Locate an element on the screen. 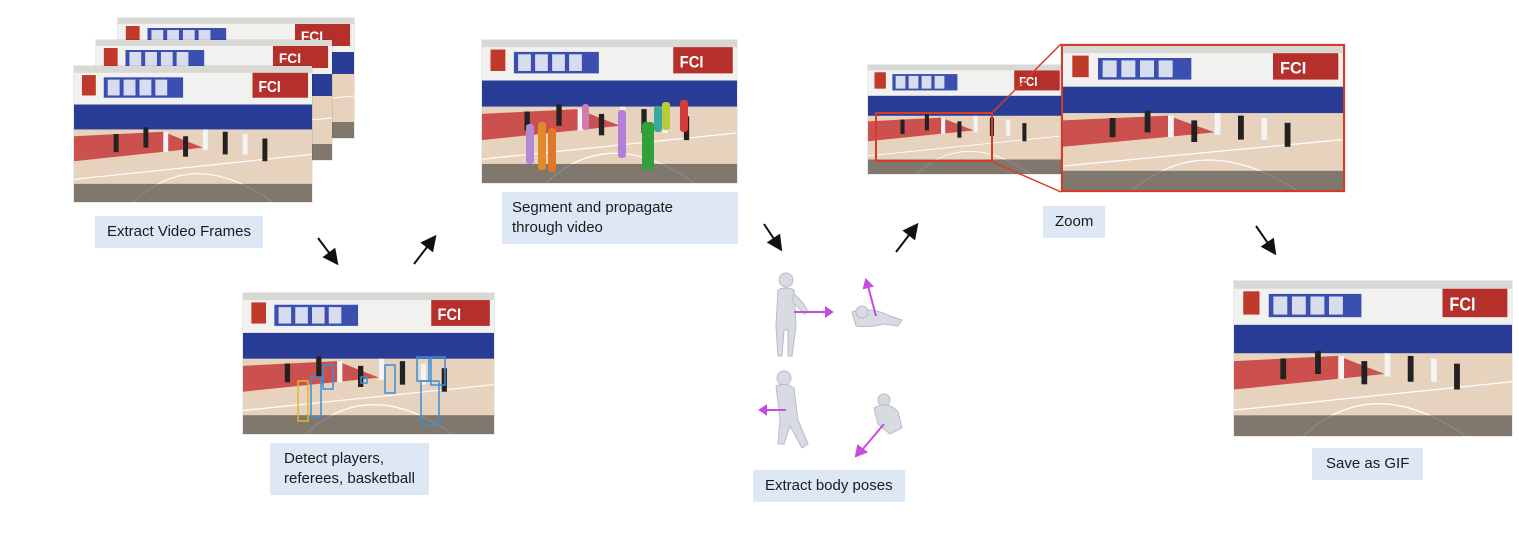 The image size is (1519, 556). extract-frames-label: Extract Video Frames is located at coordinates (179, 232).